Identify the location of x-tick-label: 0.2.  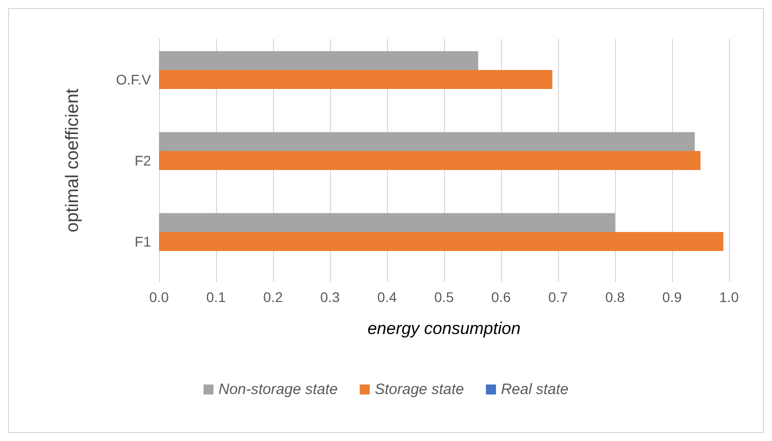
(273, 297).